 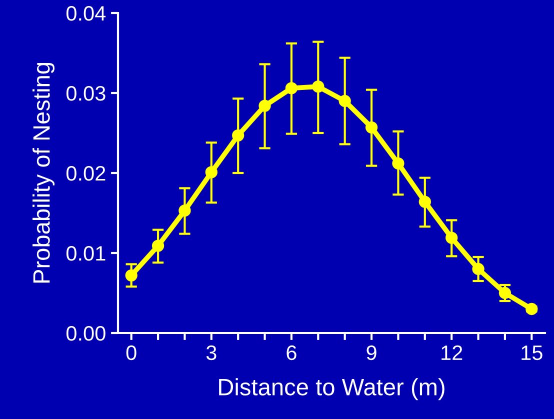 I want to click on x-tick-label: 12, so click(x=452, y=352).